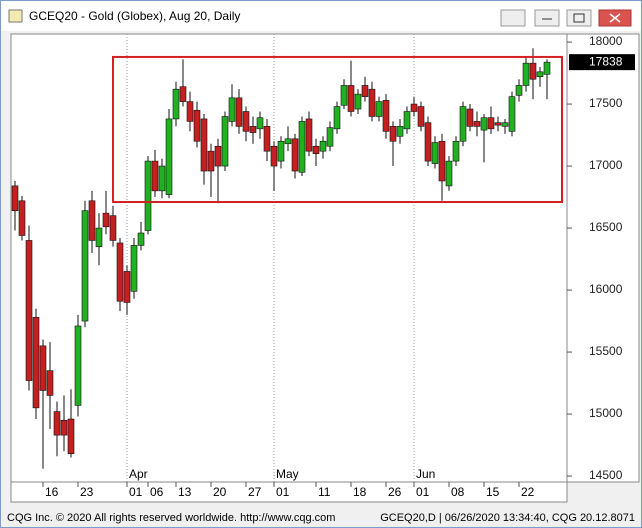 This screenshot has width=642, height=528. I want to click on month-label: Apr, so click(138, 474).